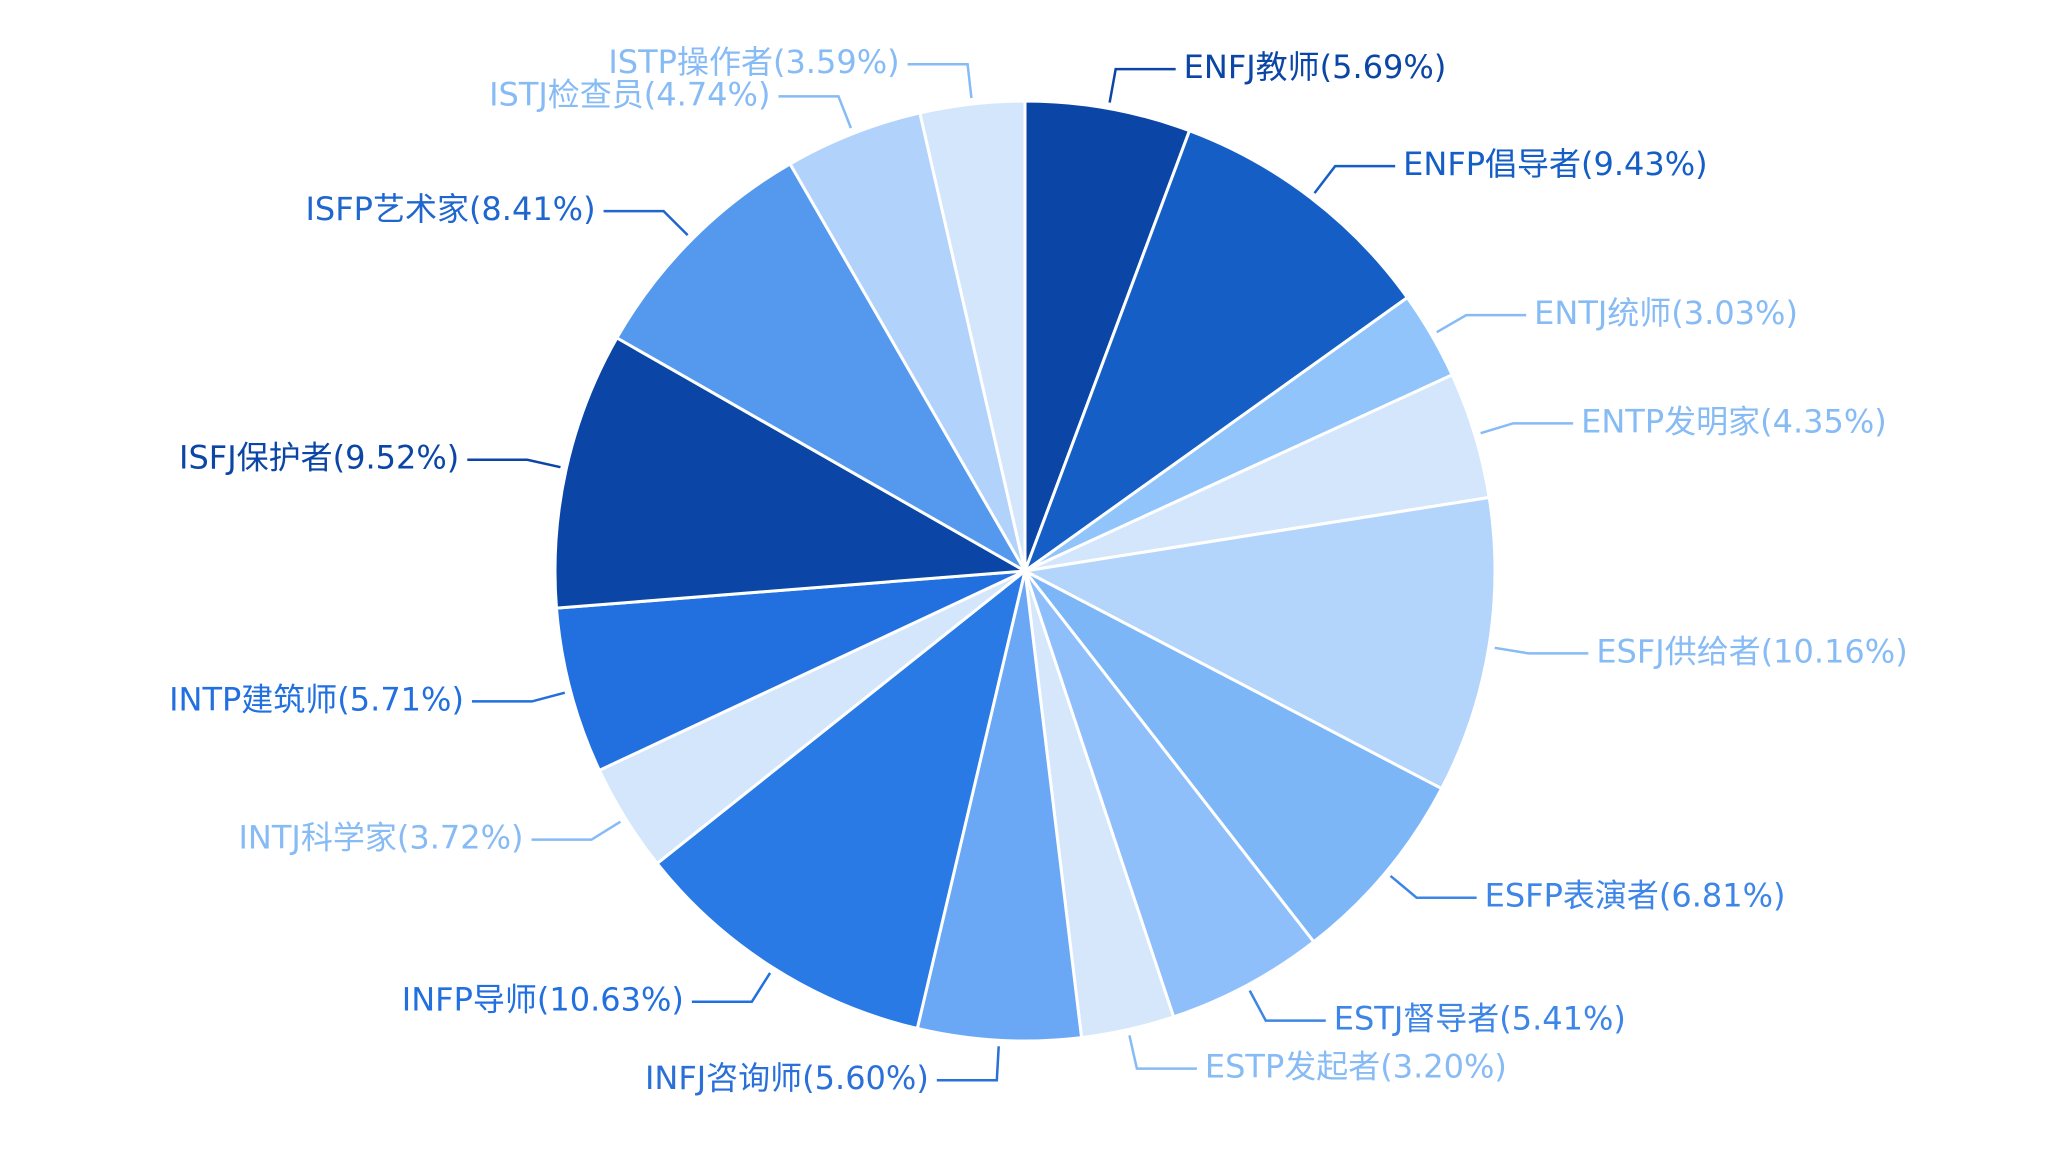 The image size is (2048, 1152). What do you see at coordinates (629, 94) in the screenshot?
I see `slice-label: ISTJ检查员(4.74%)` at bounding box center [629, 94].